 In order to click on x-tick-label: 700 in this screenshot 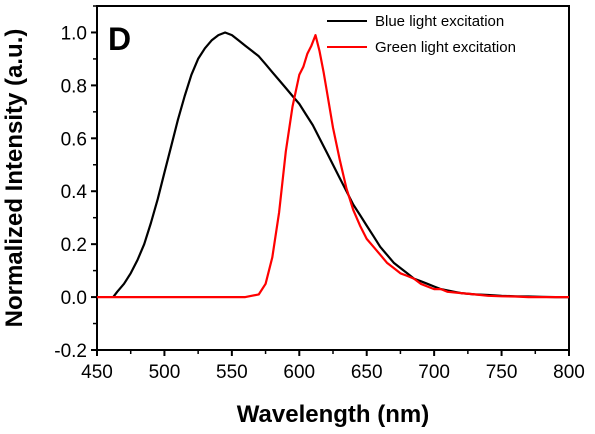, I will do `click(434, 372)`.